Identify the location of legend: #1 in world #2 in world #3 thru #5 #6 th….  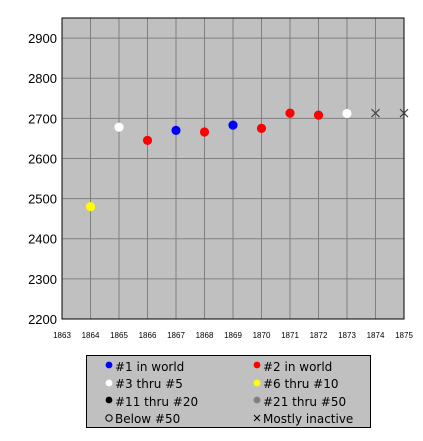
(228, 391).